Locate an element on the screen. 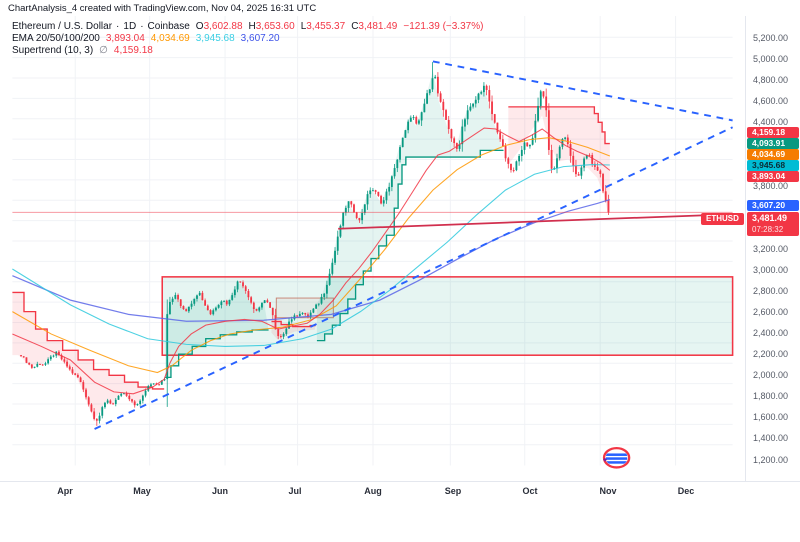  indicator-price-badge: 4,093.91 is located at coordinates (773, 143).